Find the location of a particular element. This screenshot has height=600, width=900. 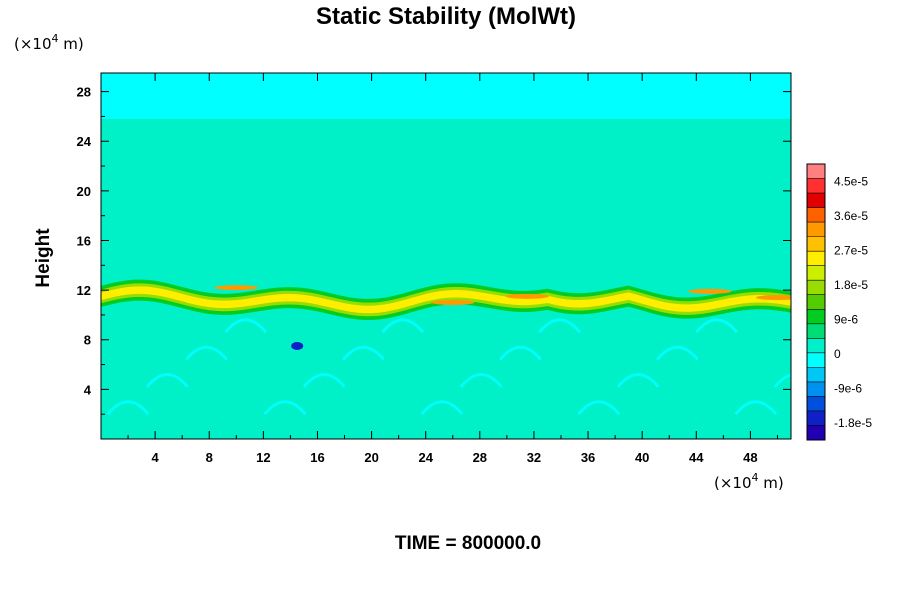

time-annotation: TIME = 800000.0 is located at coordinates (468, 543).